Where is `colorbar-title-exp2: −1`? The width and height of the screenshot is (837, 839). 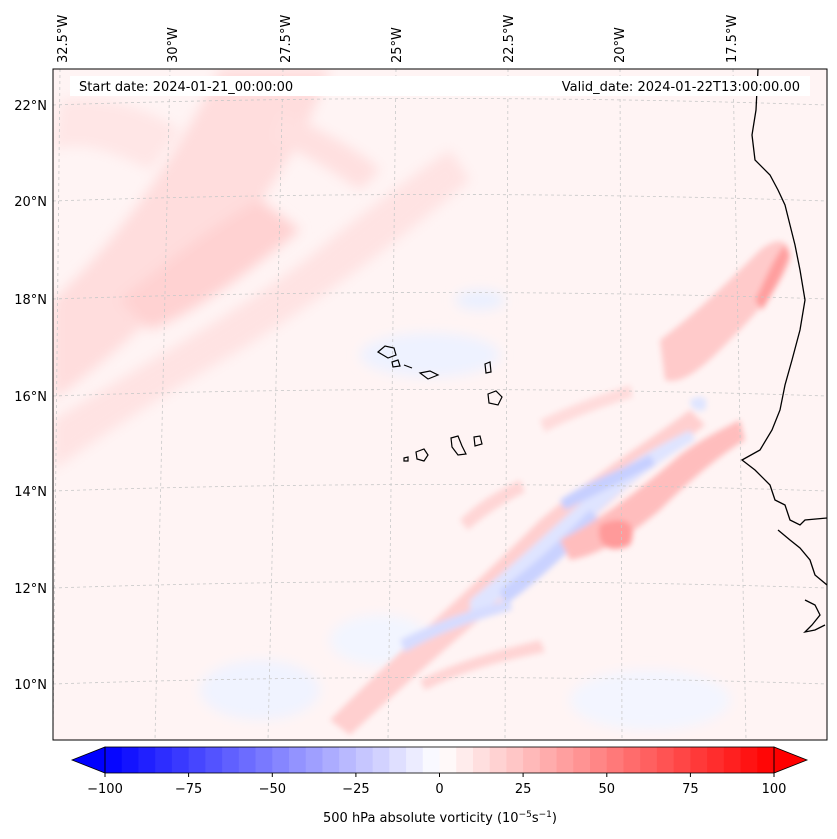 colorbar-title-exp2: −1 is located at coordinates (545, 815).